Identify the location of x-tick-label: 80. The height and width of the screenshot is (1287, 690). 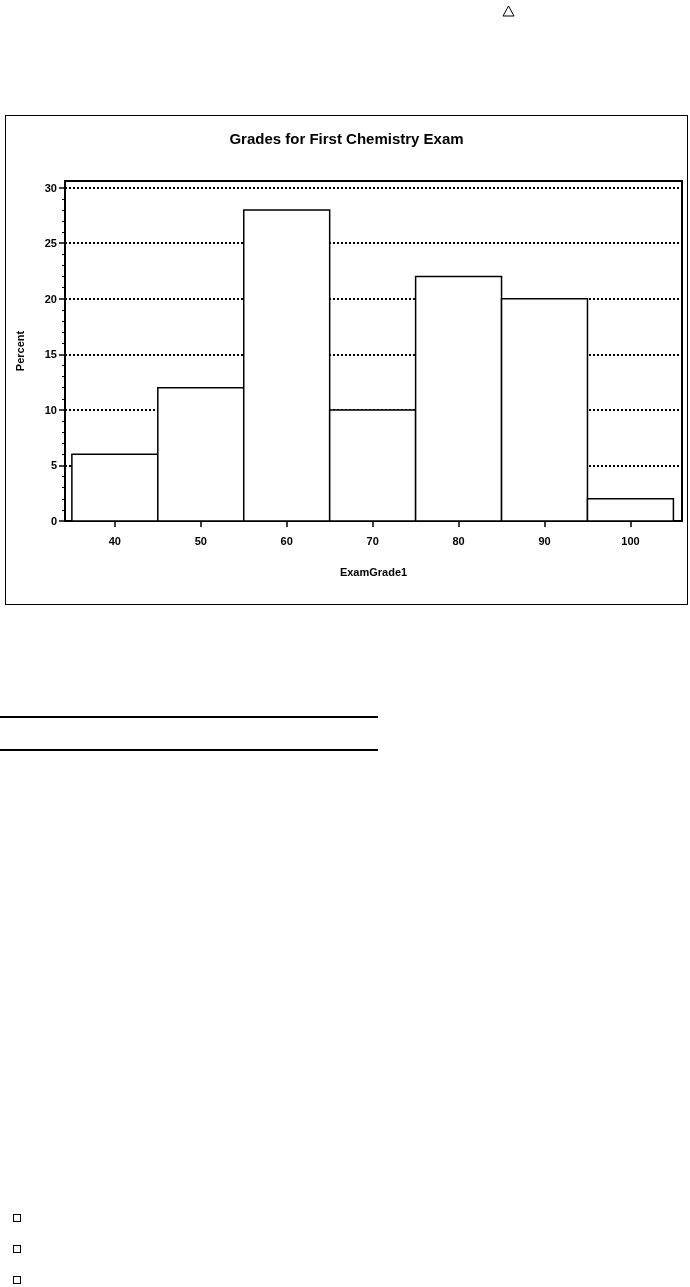
(458, 540).